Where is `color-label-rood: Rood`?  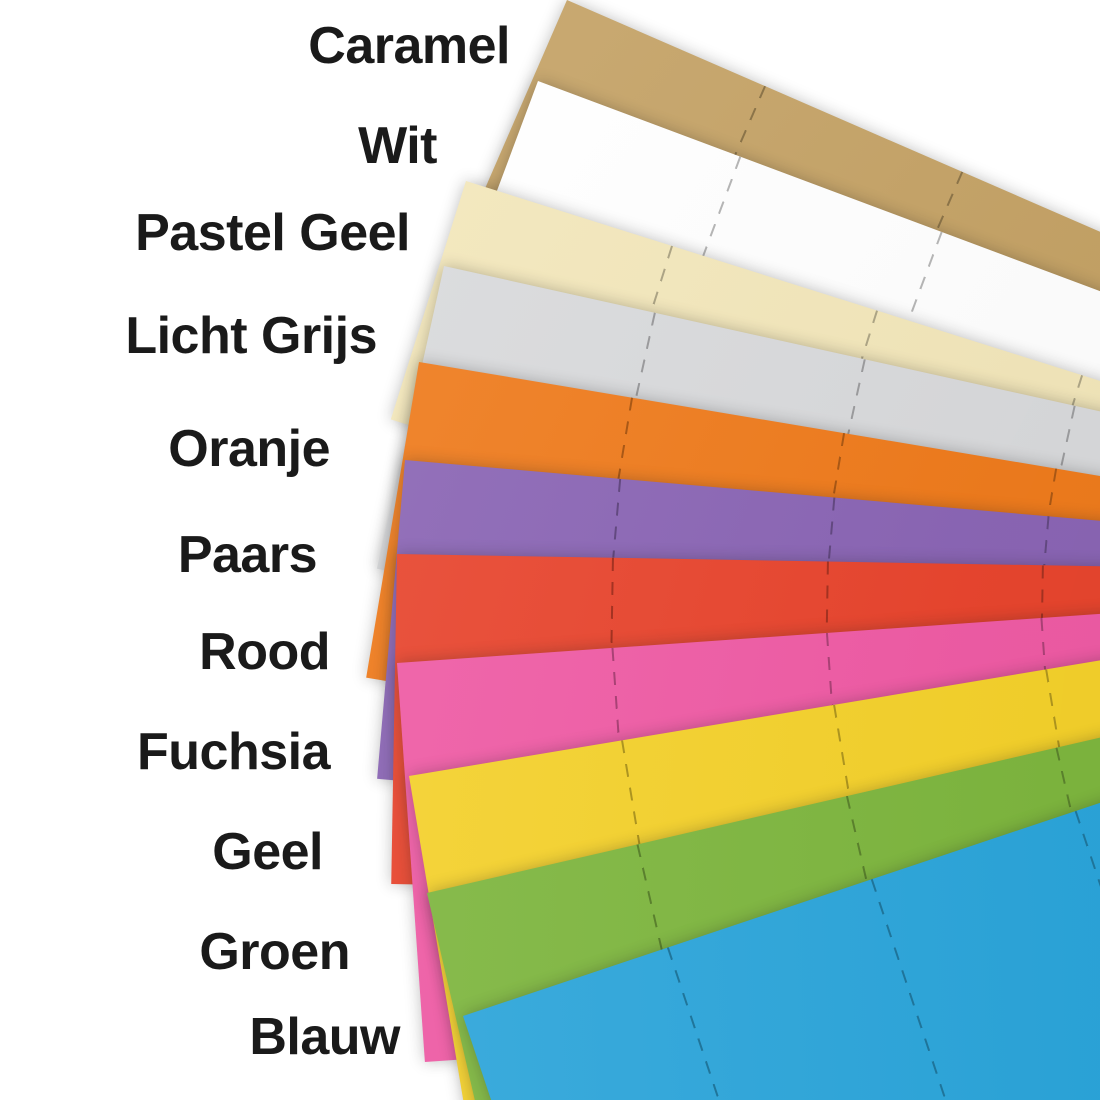 color-label-rood: Rood is located at coordinates (264, 652).